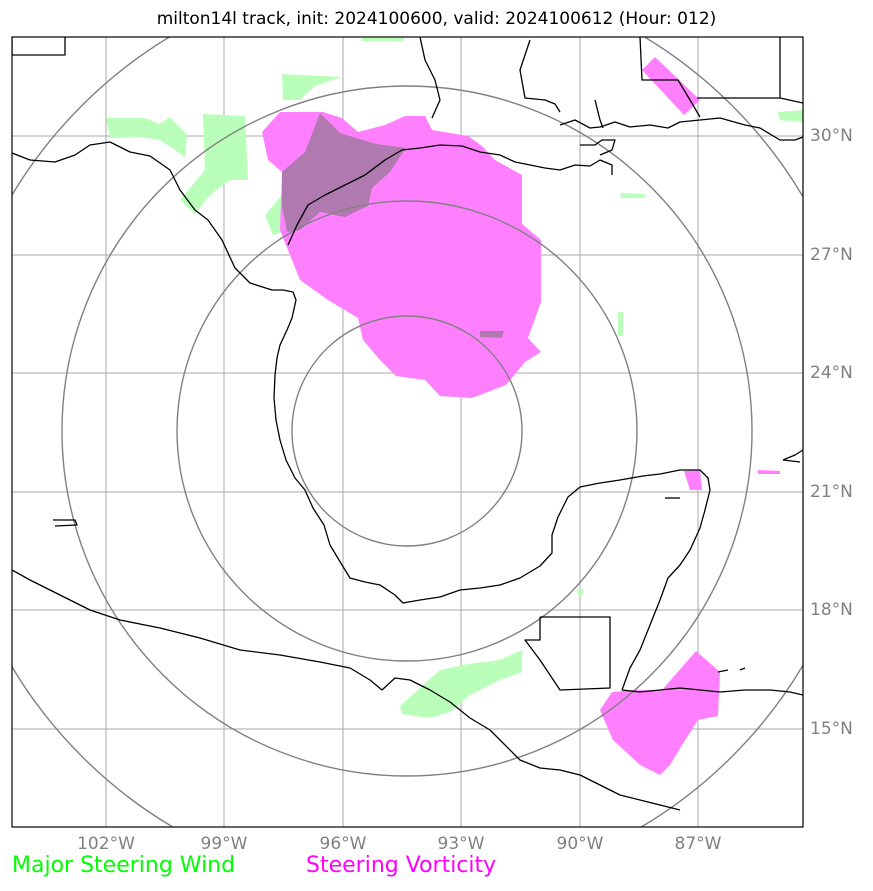 This screenshot has height=891, width=873. I want to click on mississippi-delta, so click(598, 147).